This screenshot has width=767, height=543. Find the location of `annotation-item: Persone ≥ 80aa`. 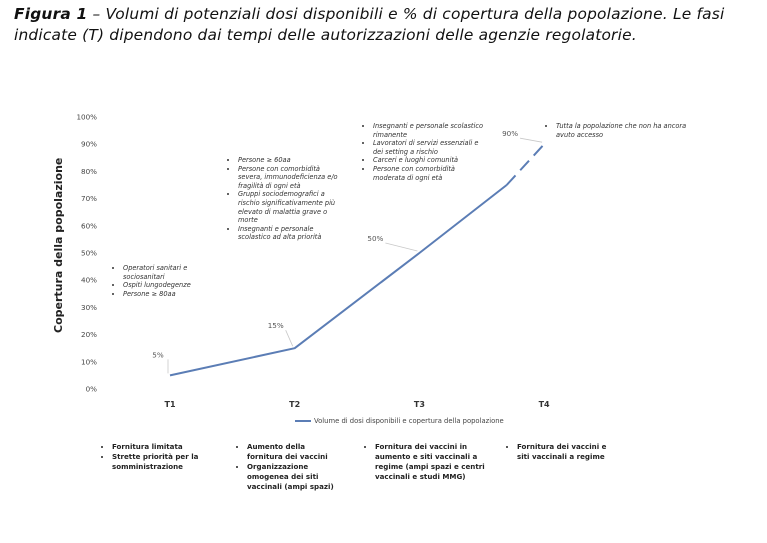

annotation-item: Persone ≥ 80aa is located at coordinates (171, 294).